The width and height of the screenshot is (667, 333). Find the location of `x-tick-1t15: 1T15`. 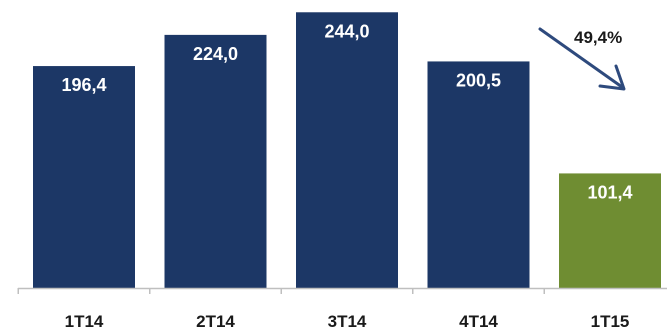

x-tick-1t15: 1T15 is located at coordinates (610, 321).